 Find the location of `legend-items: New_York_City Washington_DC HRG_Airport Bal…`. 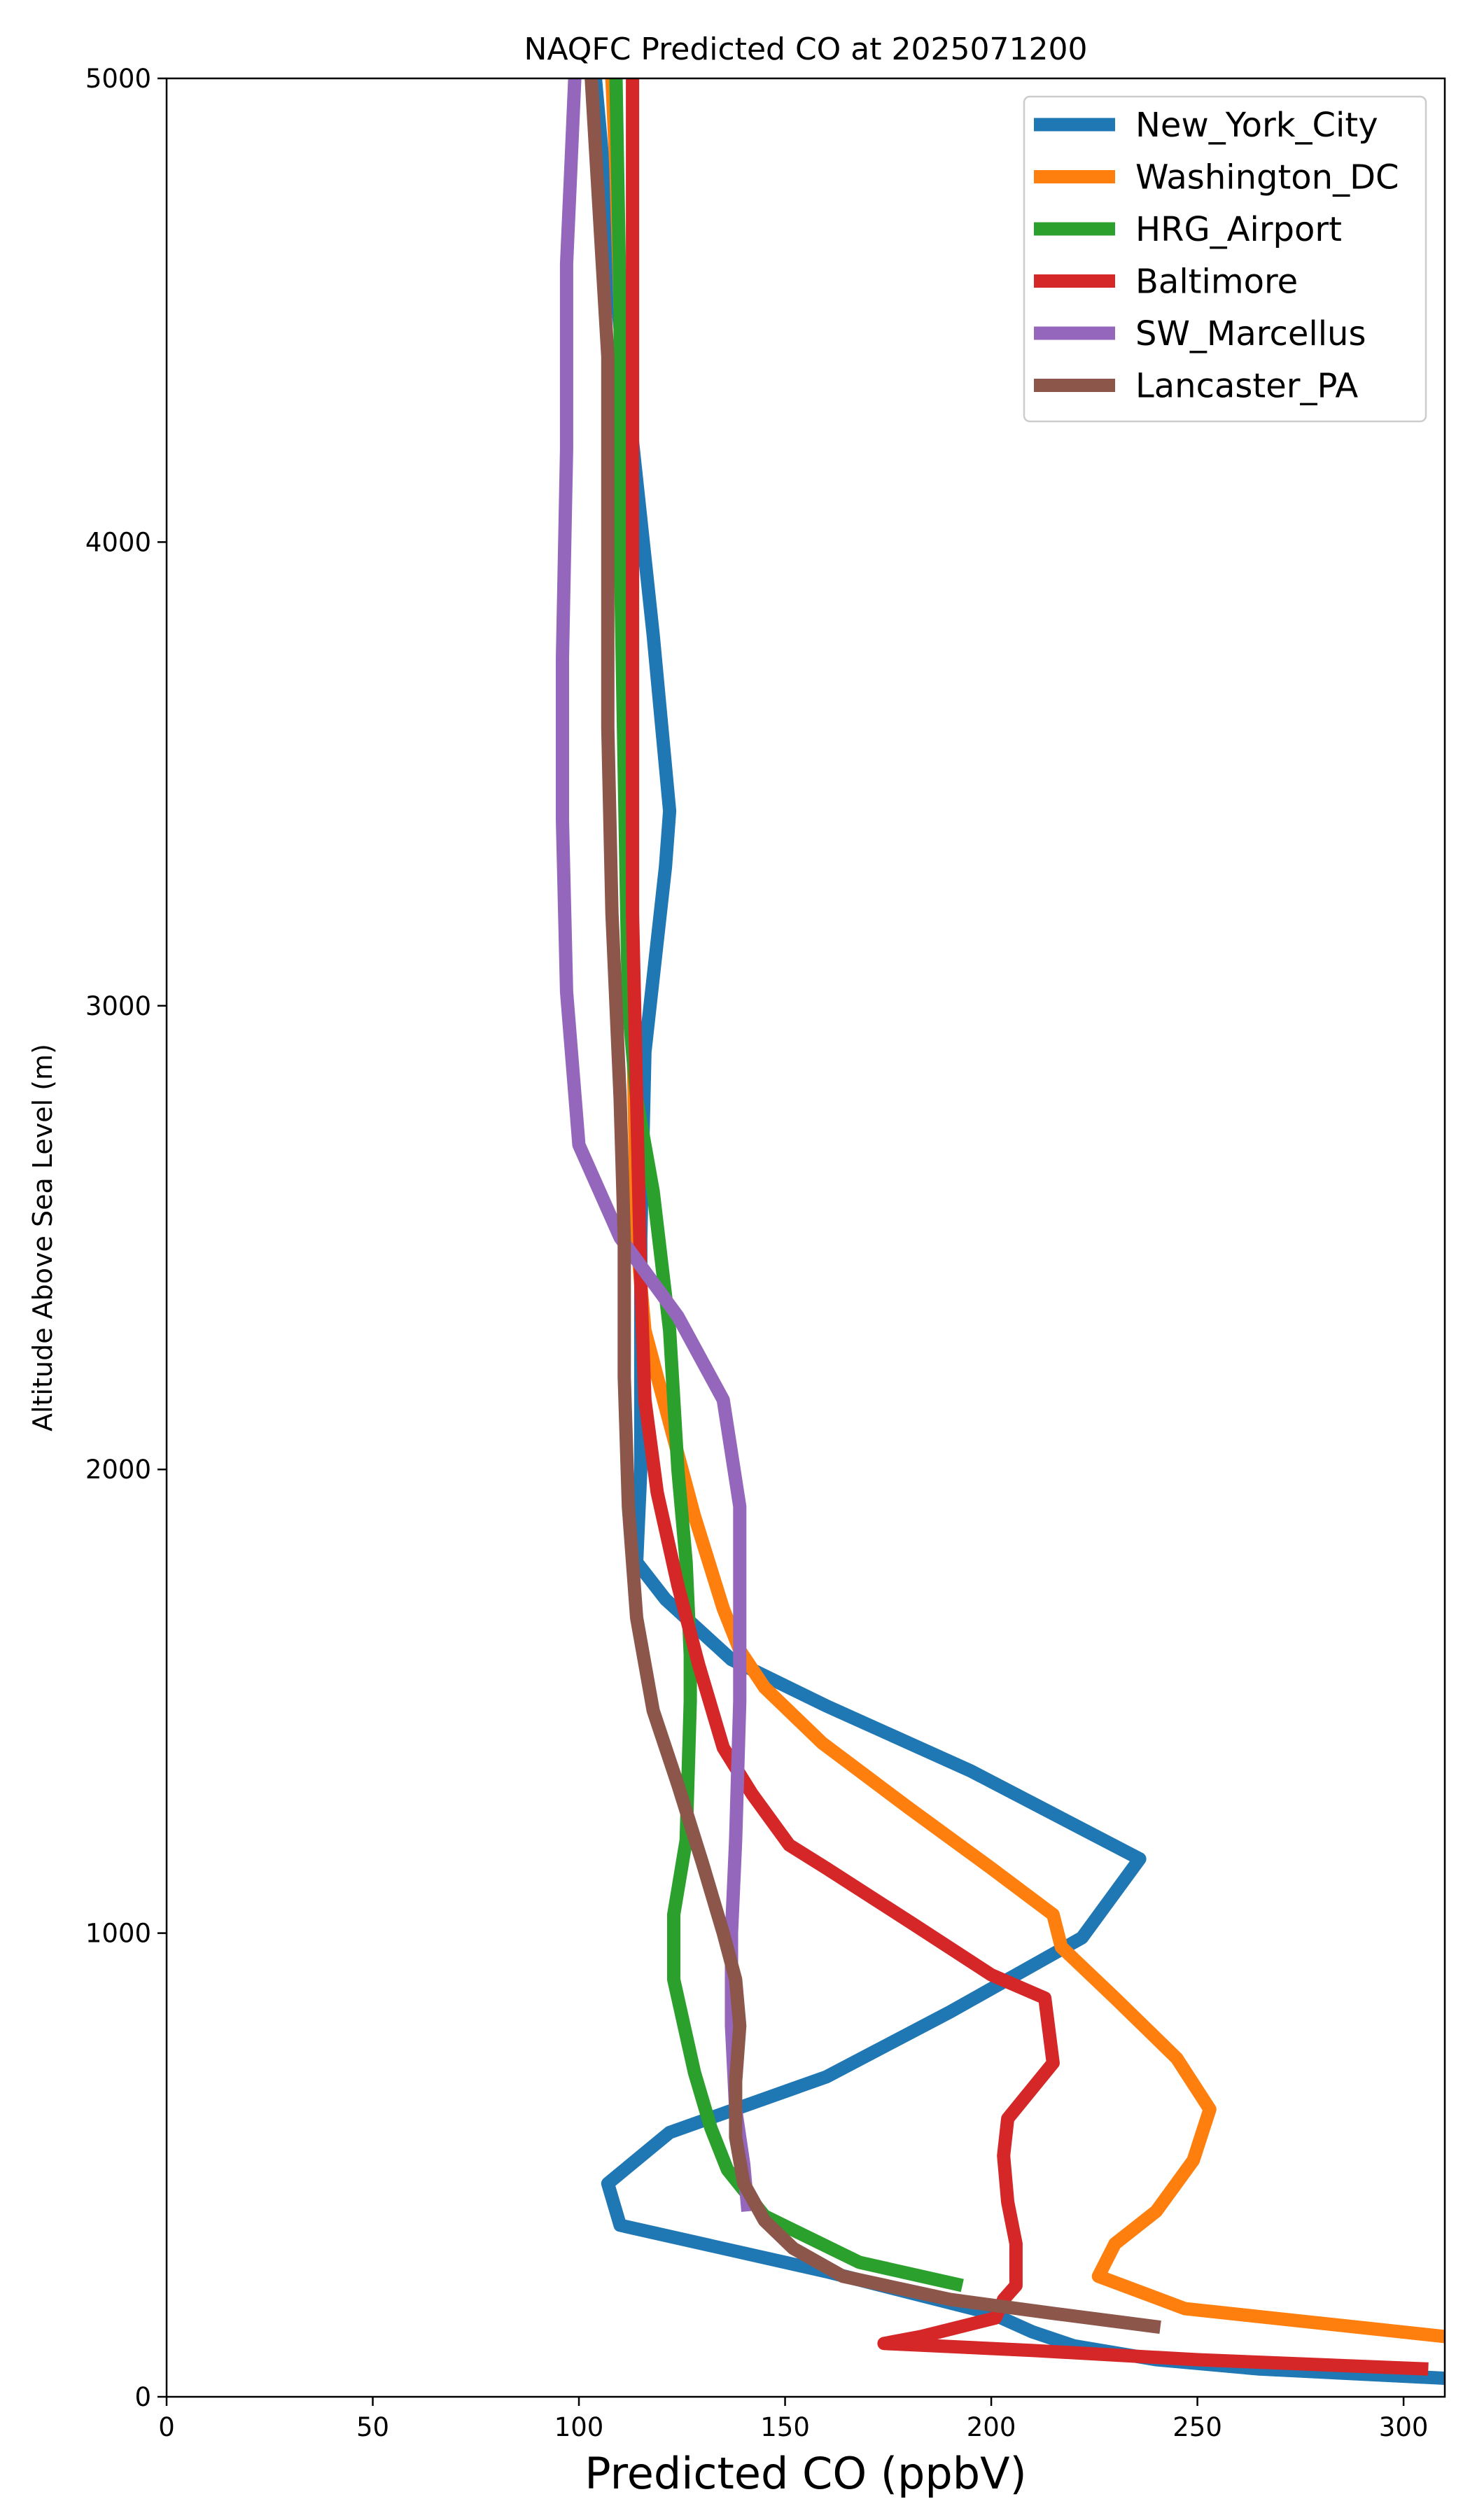

legend-items: New_York_City Washington_DC HRG_Airport Bal… is located at coordinates (1216, 256).